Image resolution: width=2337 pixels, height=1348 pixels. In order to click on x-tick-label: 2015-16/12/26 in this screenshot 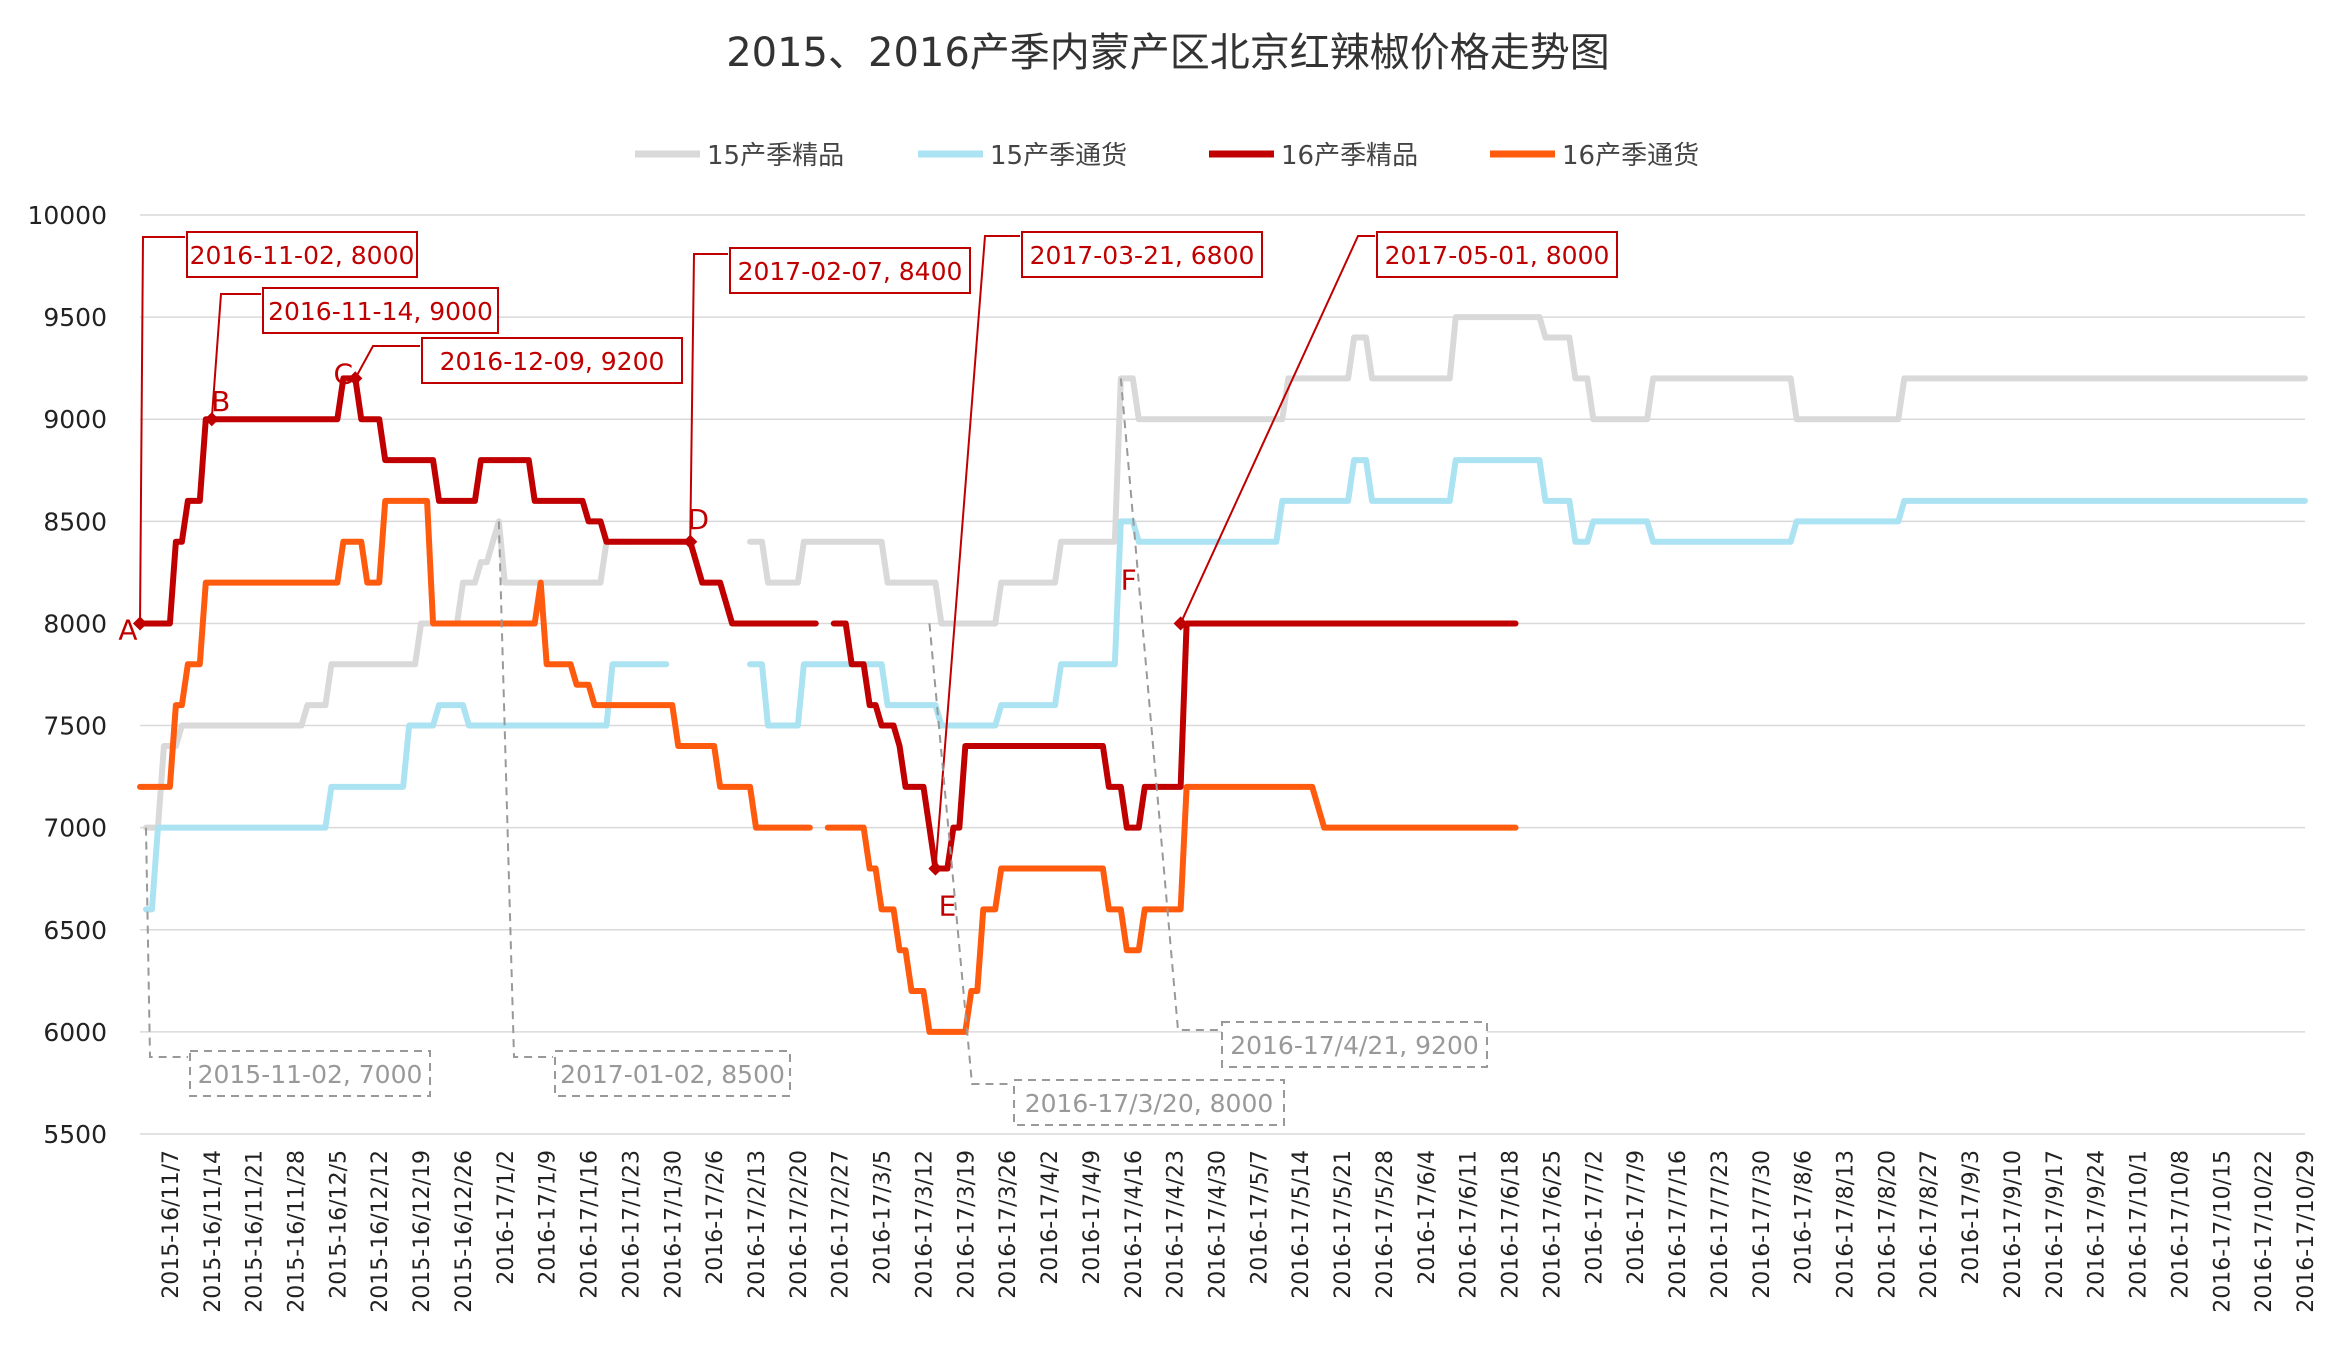, I will do `click(464, 1231)`.